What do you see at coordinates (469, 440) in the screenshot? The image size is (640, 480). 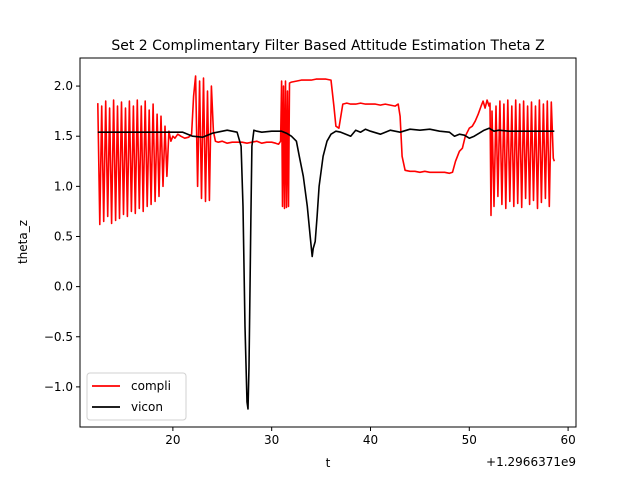 I see `x-tick-label: 50` at bounding box center [469, 440].